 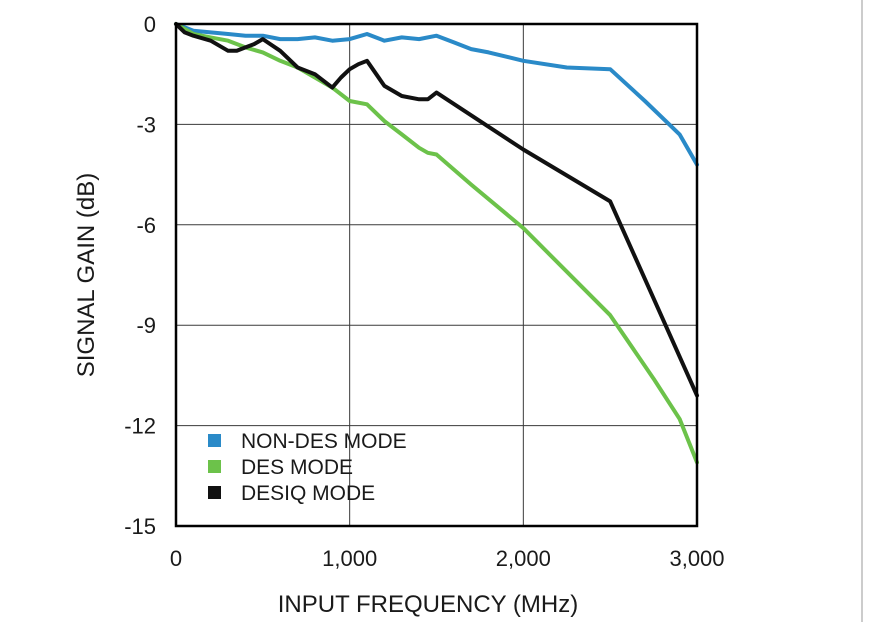 What do you see at coordinates (146, 325) in the screenshot?
I see `y-tick-label: -9` at bounding box center [146, 325].